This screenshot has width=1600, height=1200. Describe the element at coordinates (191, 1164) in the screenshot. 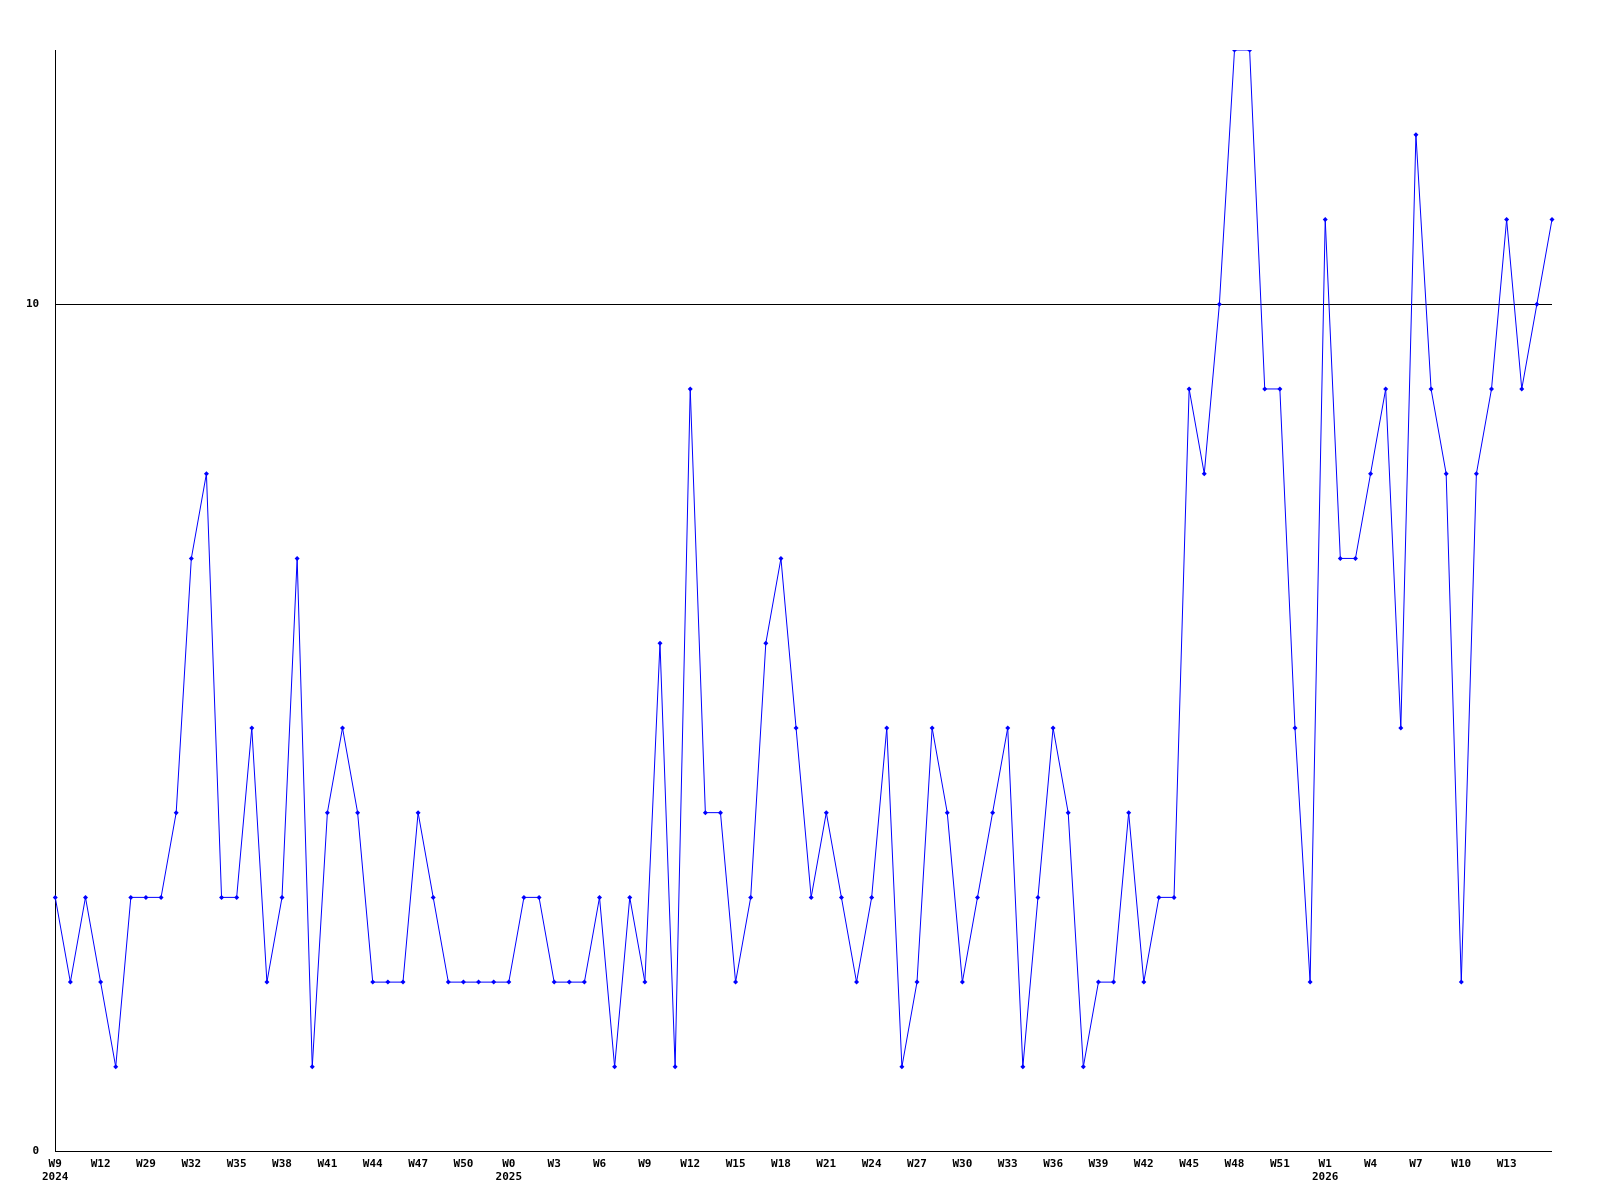

I see `x-tick-label: W32` at that location.